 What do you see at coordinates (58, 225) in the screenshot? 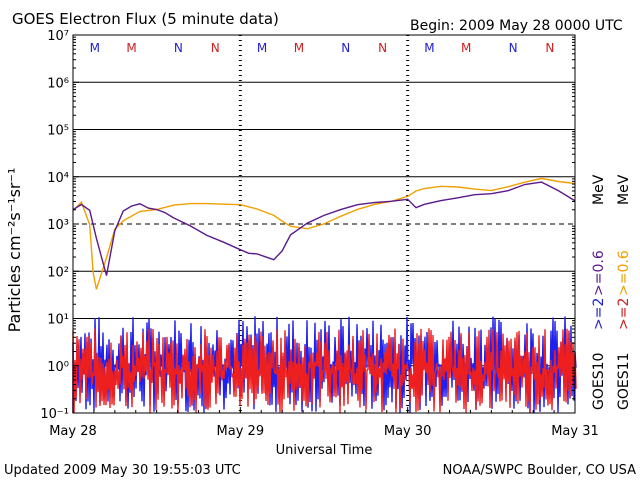
I see `y-tick-label: 10³` at bounding box center [58, 225].